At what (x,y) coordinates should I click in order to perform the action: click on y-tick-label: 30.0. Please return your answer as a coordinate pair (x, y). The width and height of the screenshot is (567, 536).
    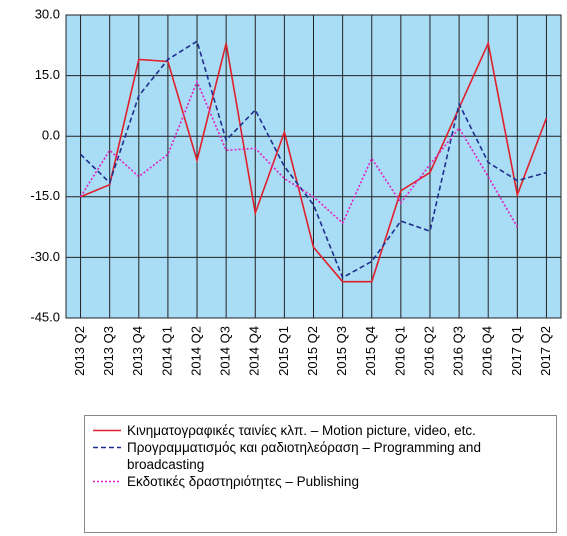
    Looking at the image, I should click on (47, 13).